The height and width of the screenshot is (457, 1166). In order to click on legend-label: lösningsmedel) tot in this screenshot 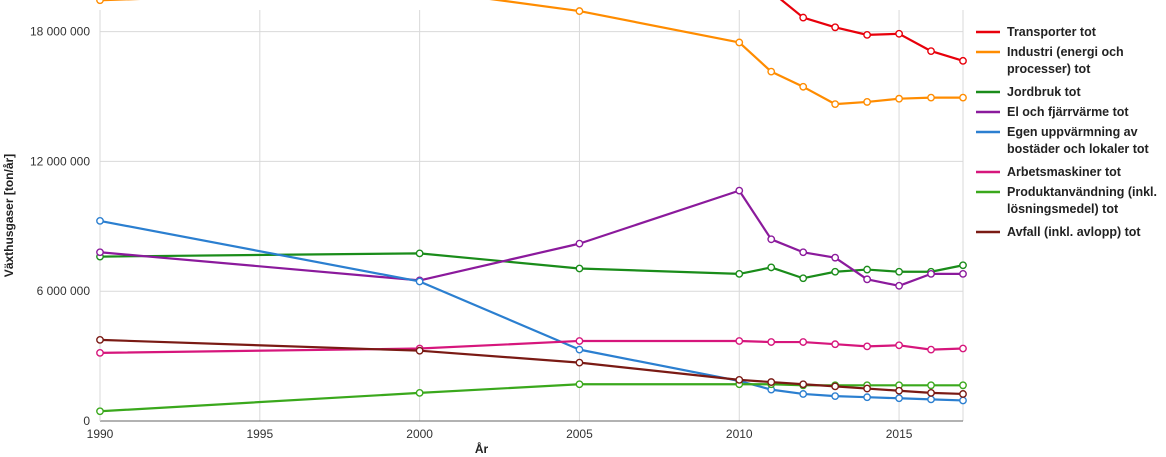, I will do `click(1063, 209)`.